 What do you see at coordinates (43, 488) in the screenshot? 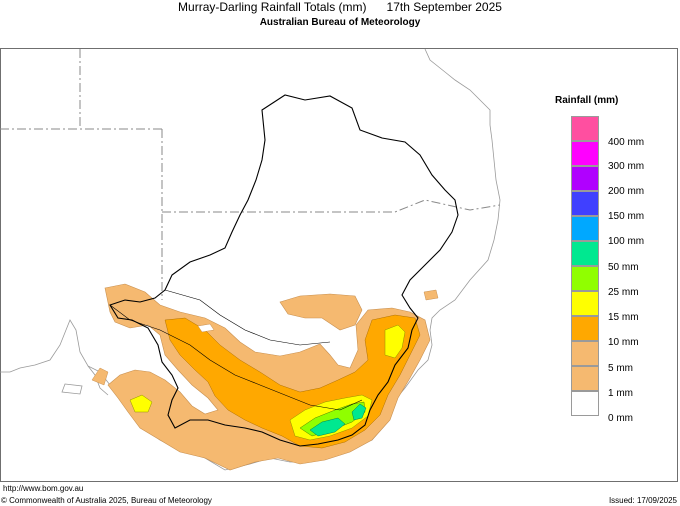
I see `source-url: http://www.bom.gov.au` at bounding box center [43, 488].